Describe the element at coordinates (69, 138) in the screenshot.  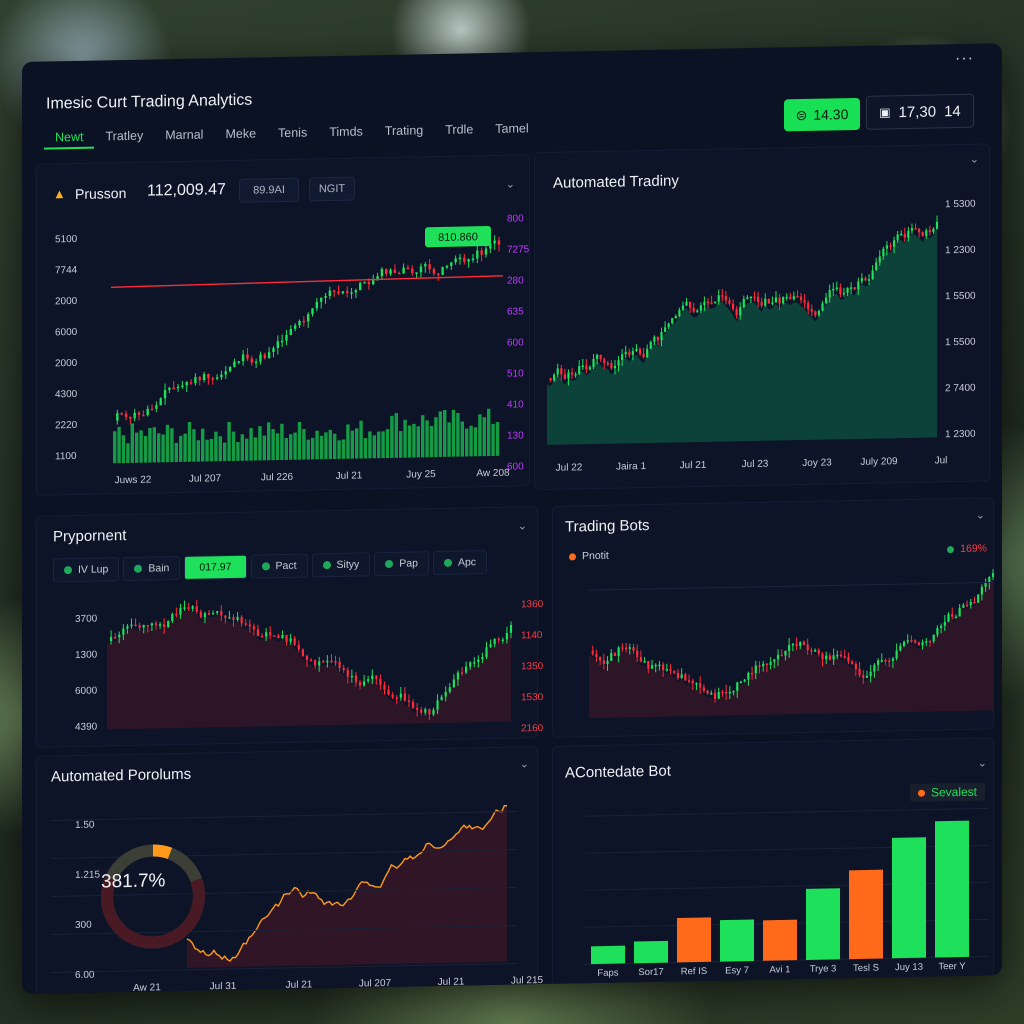
I see `tab-newt: Newt` at that location.